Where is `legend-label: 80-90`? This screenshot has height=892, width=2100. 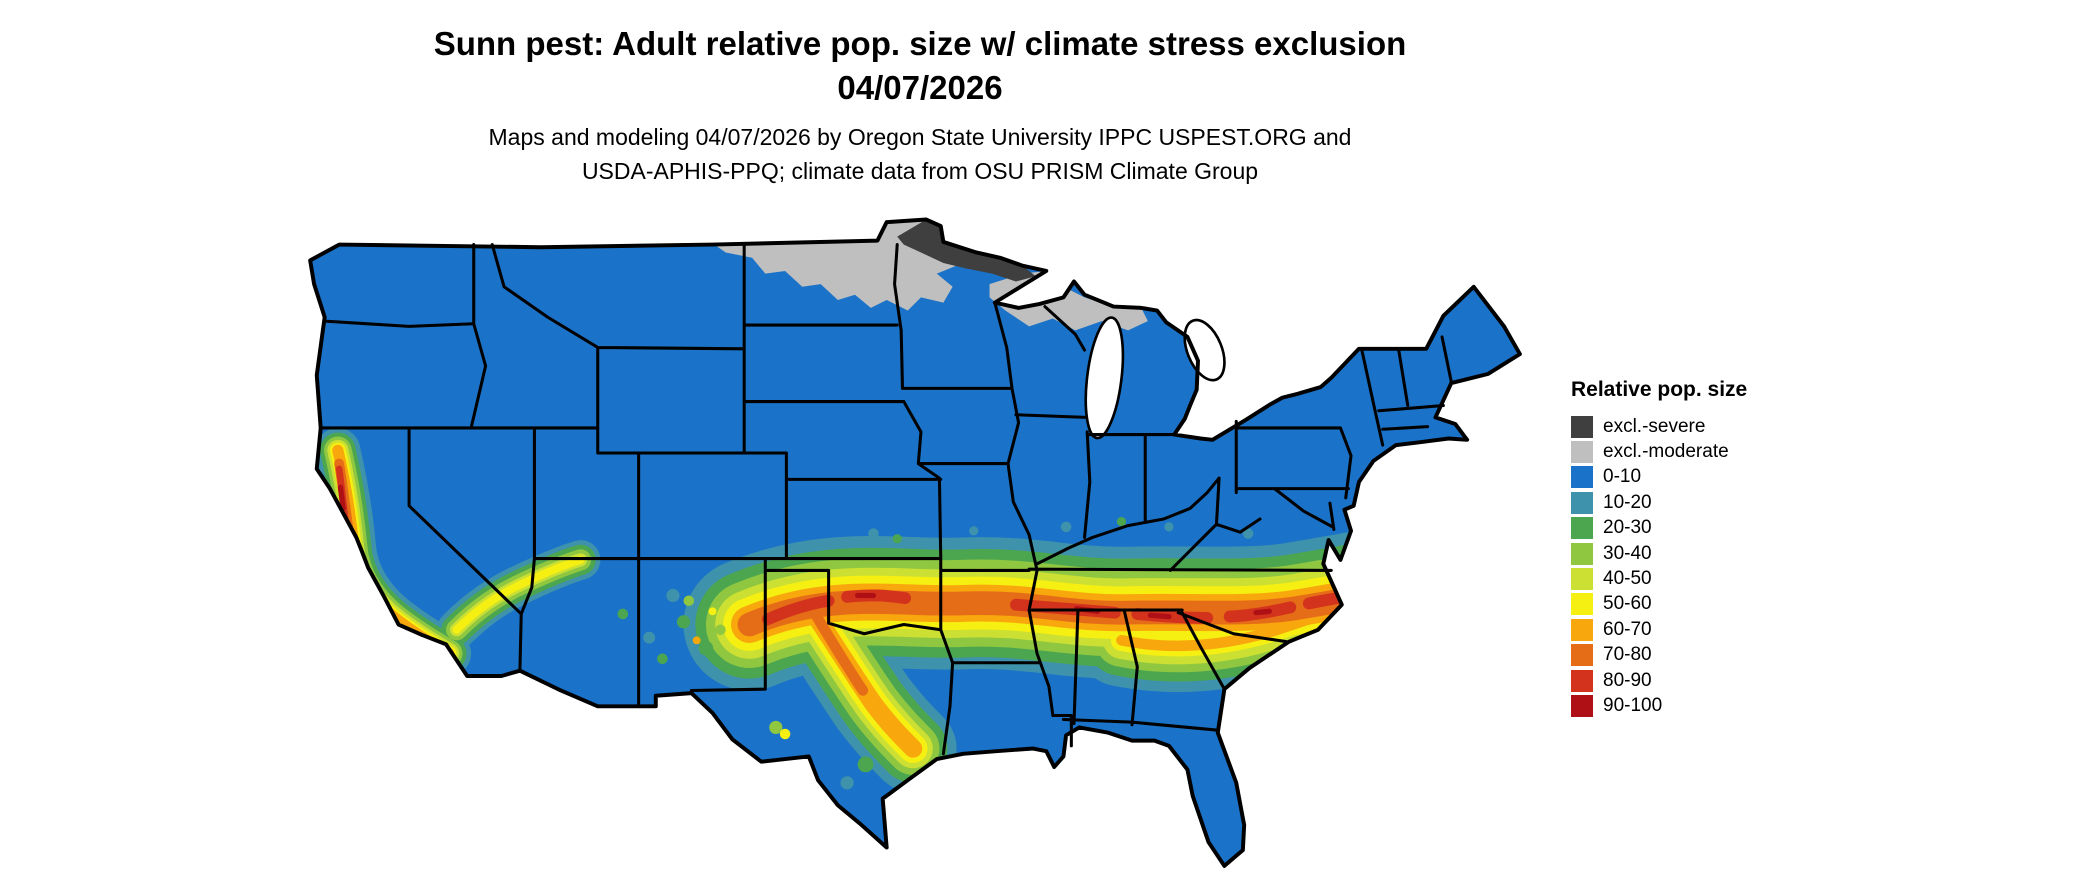
legend-label: 80-90 is located at coordinates (1627, 680).